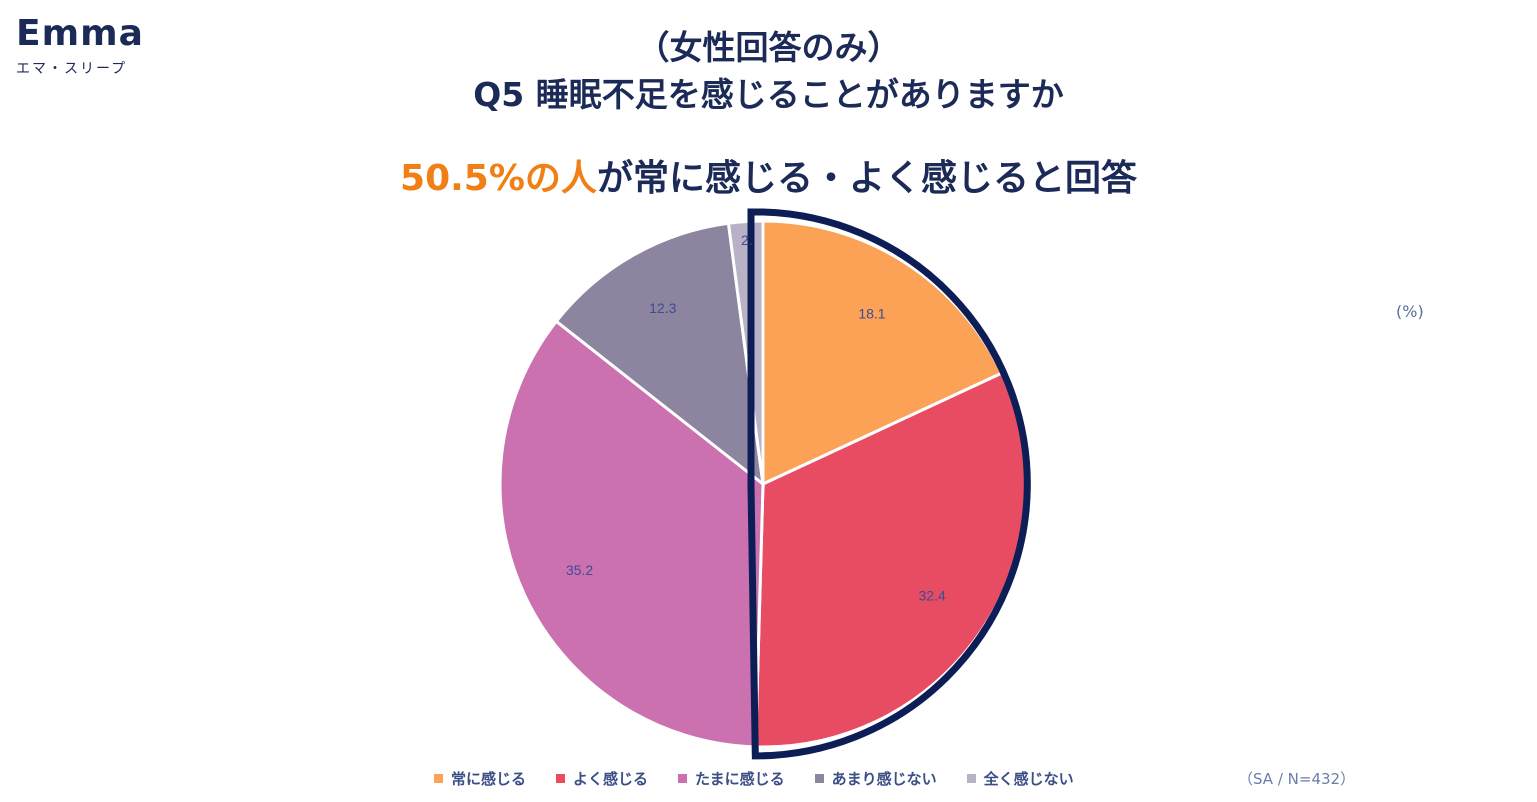 The image size is (1537, 802). I want to click on unit-label: (%), so click(1410, 311).